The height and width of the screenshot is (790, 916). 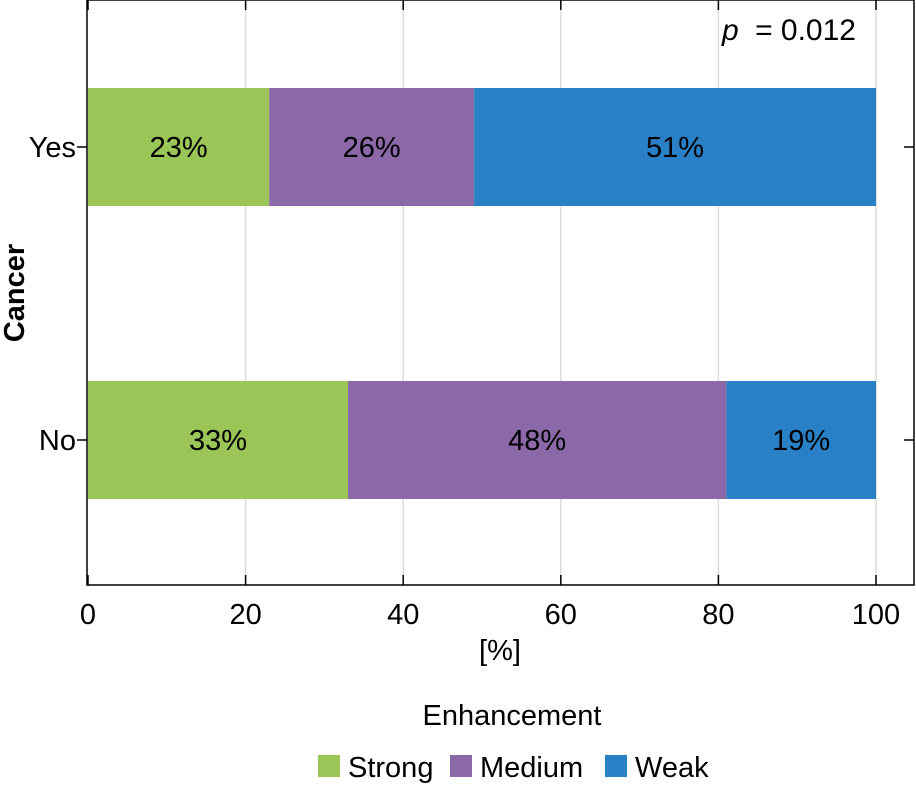 I want to click on data-label: 23%, so click(x=179, y=148).